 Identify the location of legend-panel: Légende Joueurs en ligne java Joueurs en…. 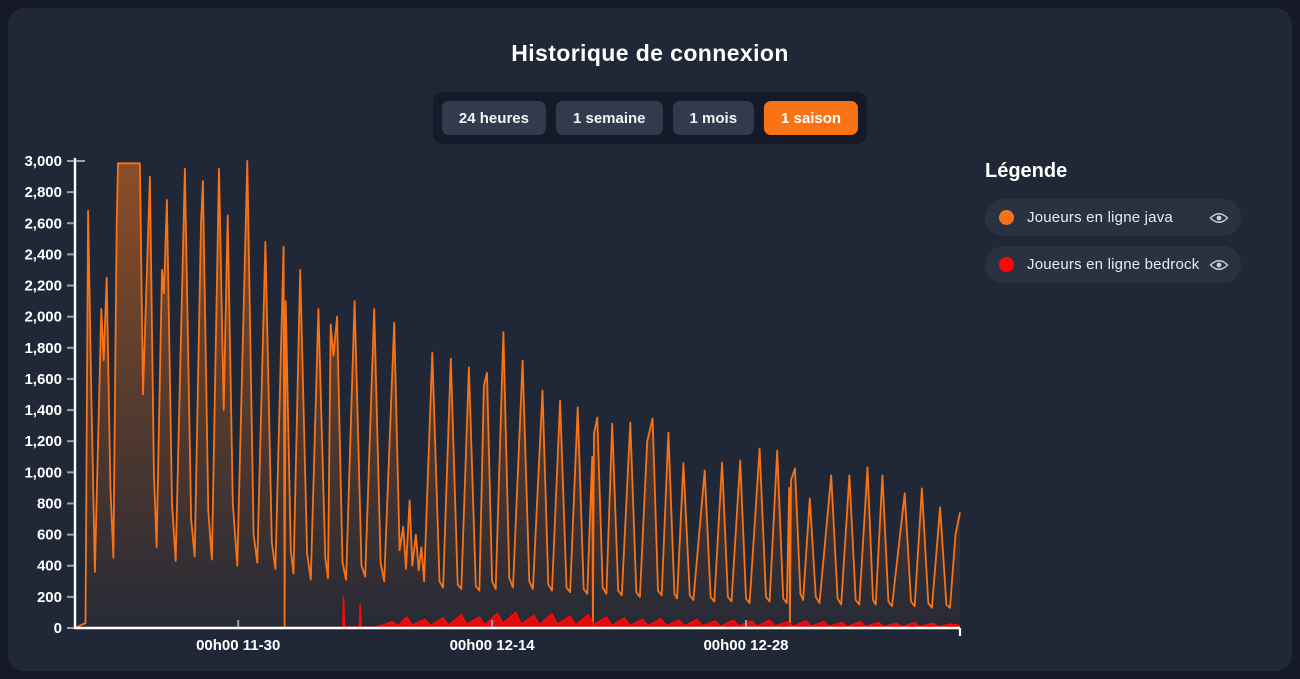
(1113, 226).